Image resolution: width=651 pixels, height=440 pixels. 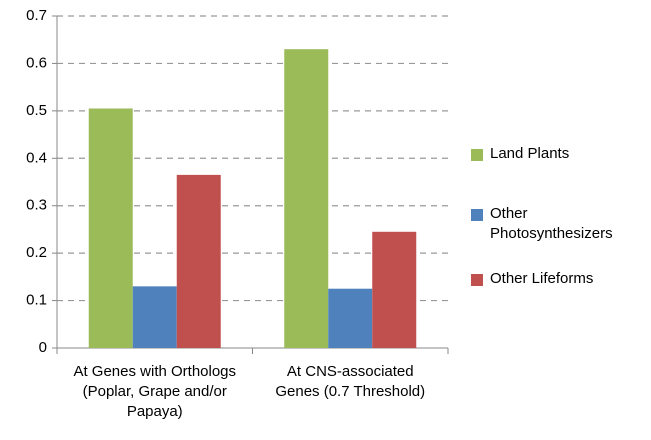 What do you see at coordinates (36, 62) in the screenshot?
I see `y-tick-label: 0.6` at bounding box center [36, 62].